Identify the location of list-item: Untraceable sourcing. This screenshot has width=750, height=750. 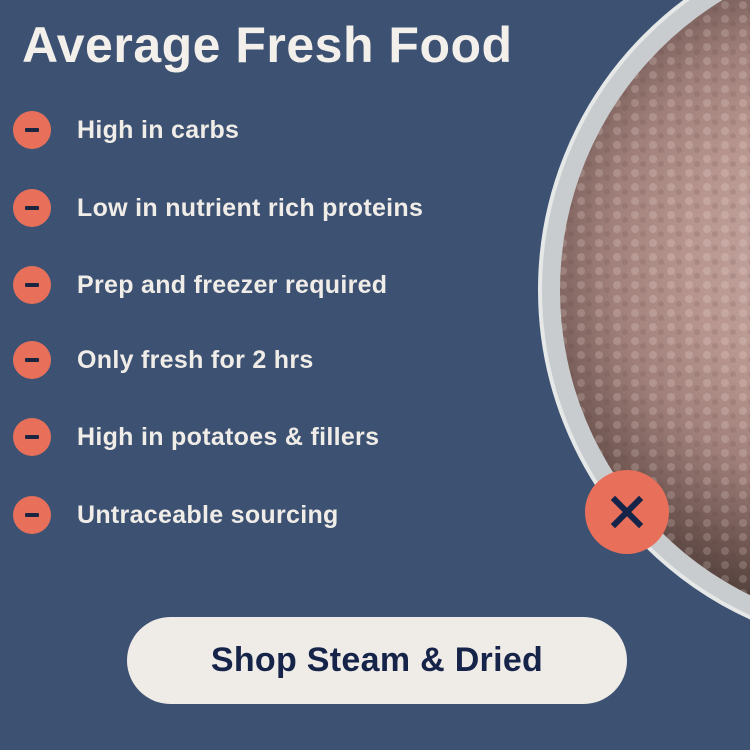
(176, 515).